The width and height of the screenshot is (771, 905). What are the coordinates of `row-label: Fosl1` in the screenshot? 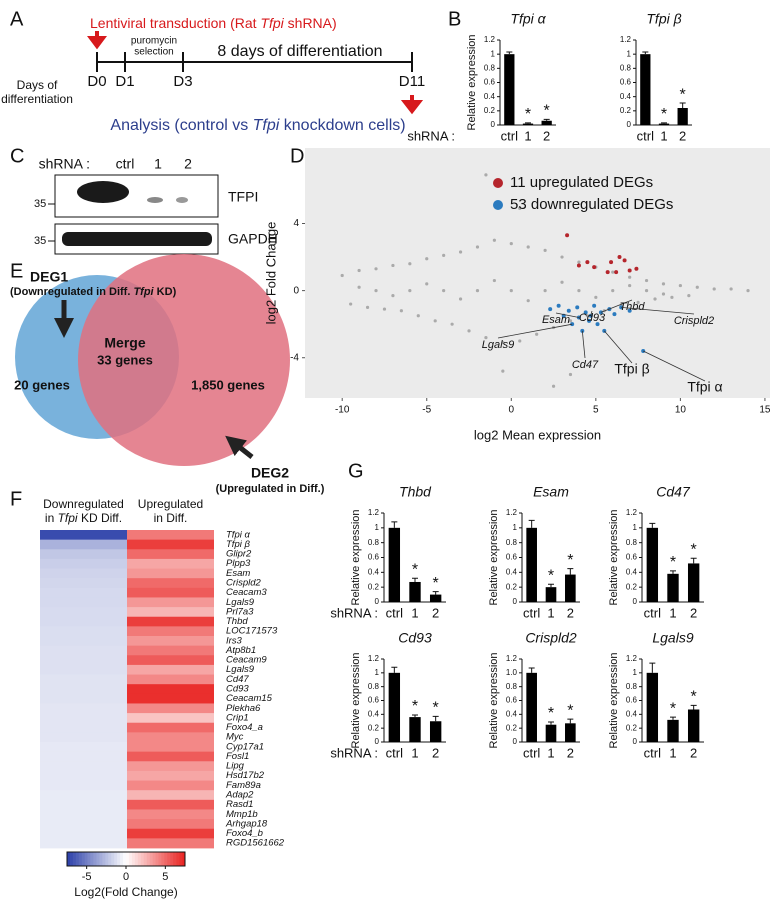 It's located at (237, 756).